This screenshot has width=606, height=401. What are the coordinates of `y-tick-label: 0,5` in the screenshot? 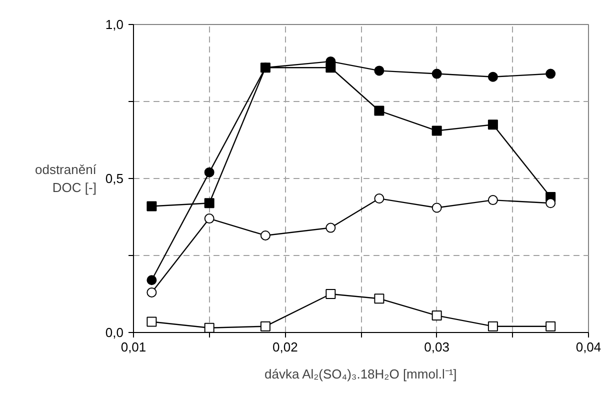 It's located at (114, 178).